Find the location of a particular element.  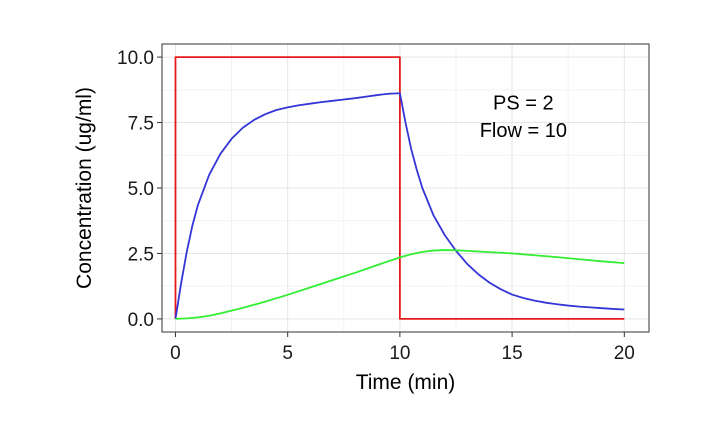

annotations: PS = 2 Flow = 10 is located at coordinates (523, 116).